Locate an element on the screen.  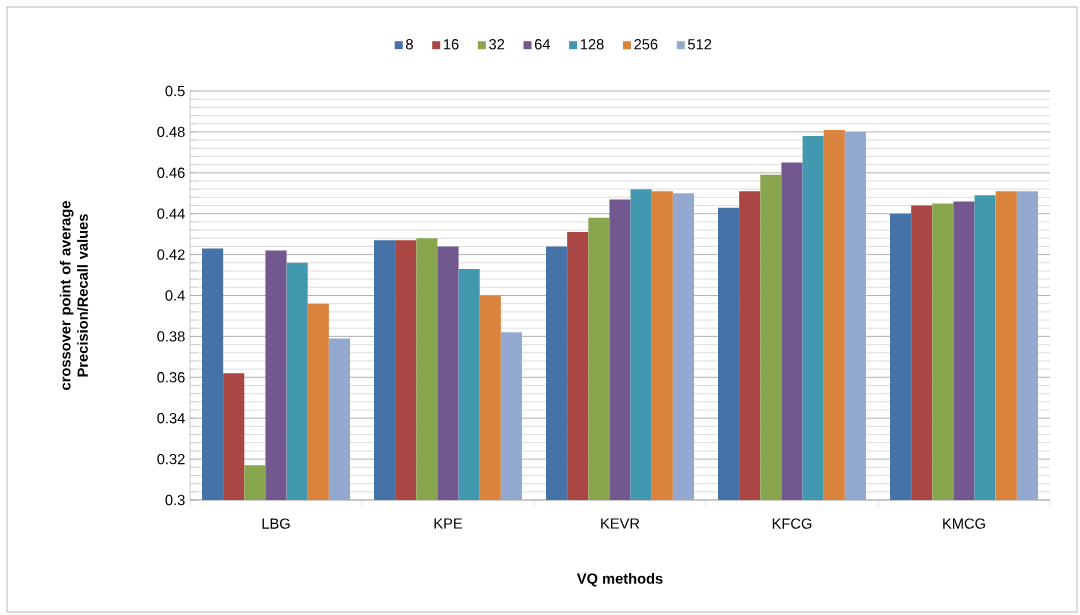
legend-label: 512 is located at coordinates (700, 44).